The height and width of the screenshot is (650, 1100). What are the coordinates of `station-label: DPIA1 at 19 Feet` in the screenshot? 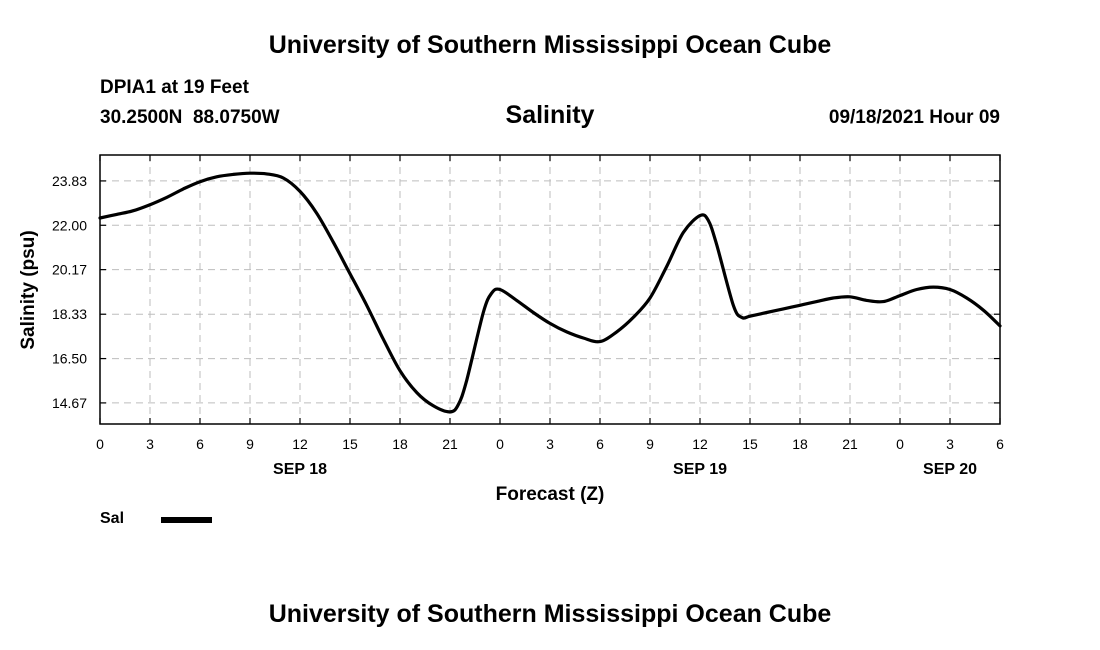 It's located at (174, 87).